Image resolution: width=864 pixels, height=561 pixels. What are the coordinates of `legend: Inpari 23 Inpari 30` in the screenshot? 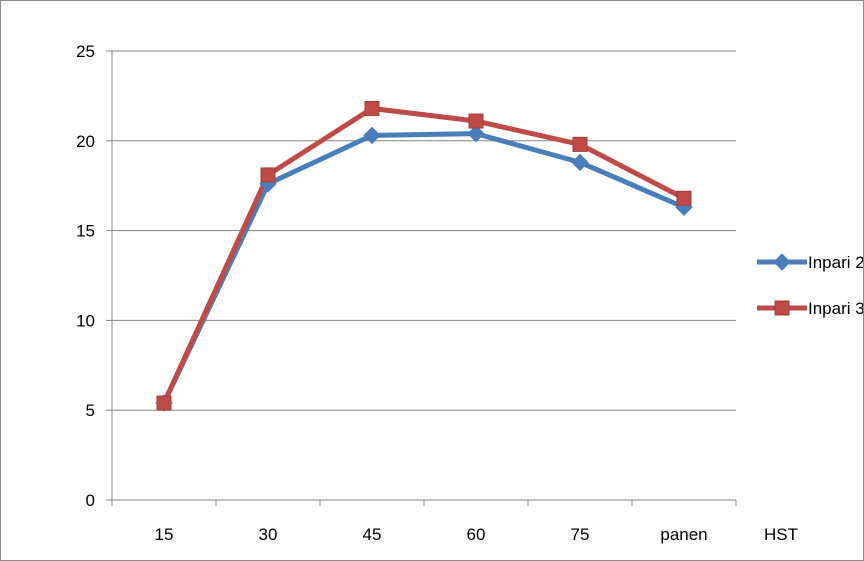 It's located at (810, 285).